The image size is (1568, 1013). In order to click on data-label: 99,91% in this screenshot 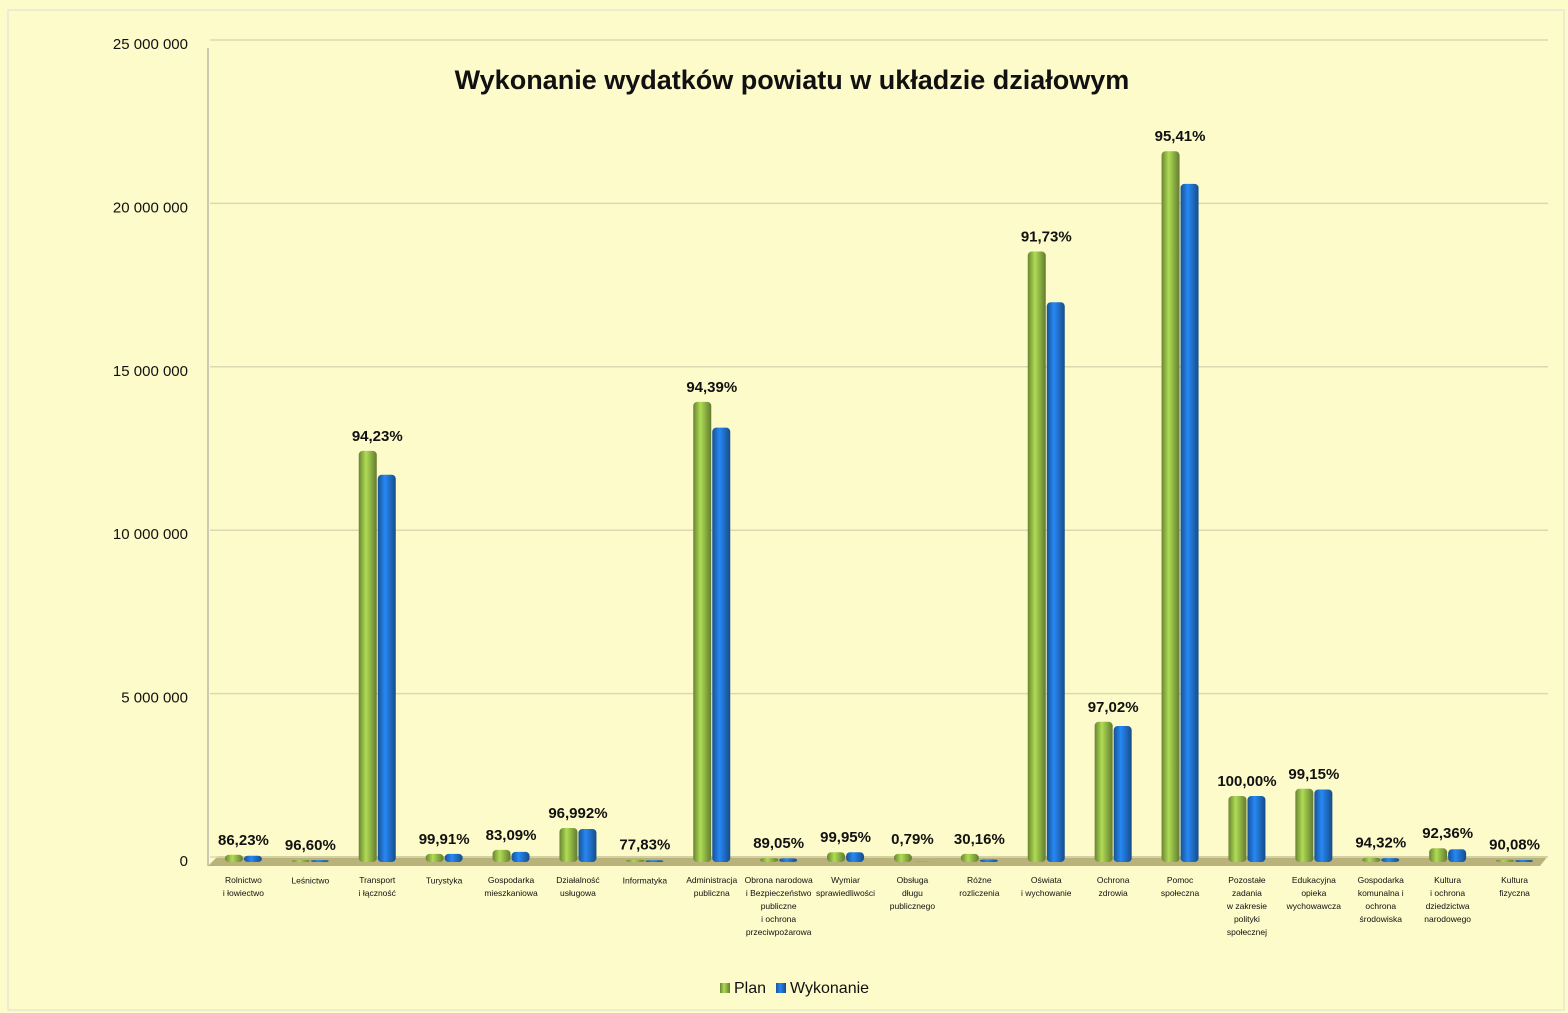, I will do `click(444, 839)`.